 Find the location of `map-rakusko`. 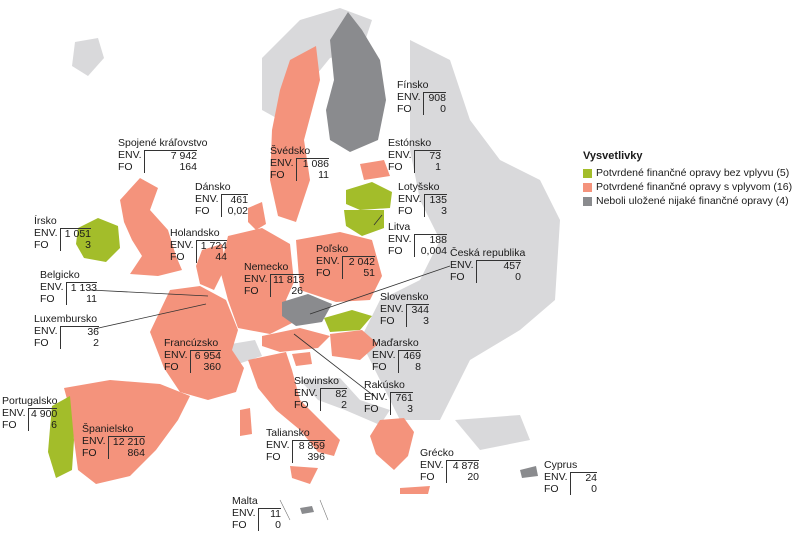

map-rakusko is located at coordinates (296, 340).